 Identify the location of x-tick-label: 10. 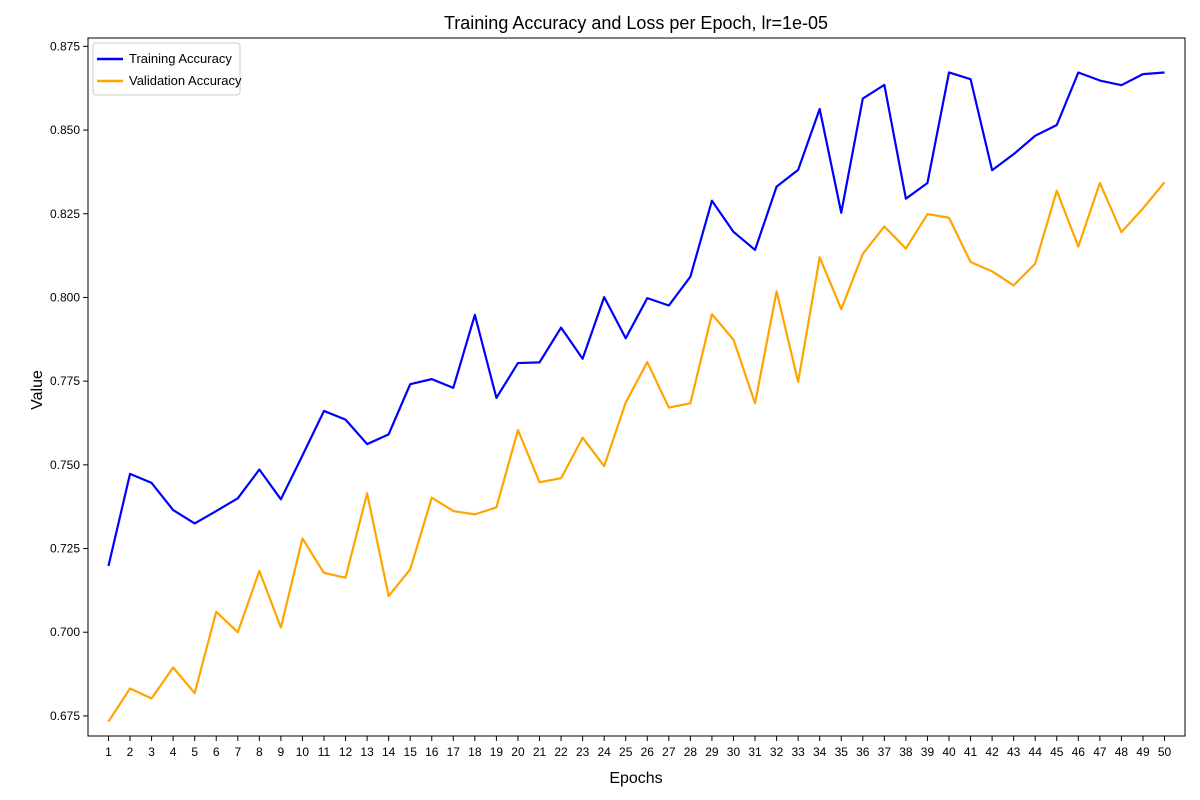
(303, 752).